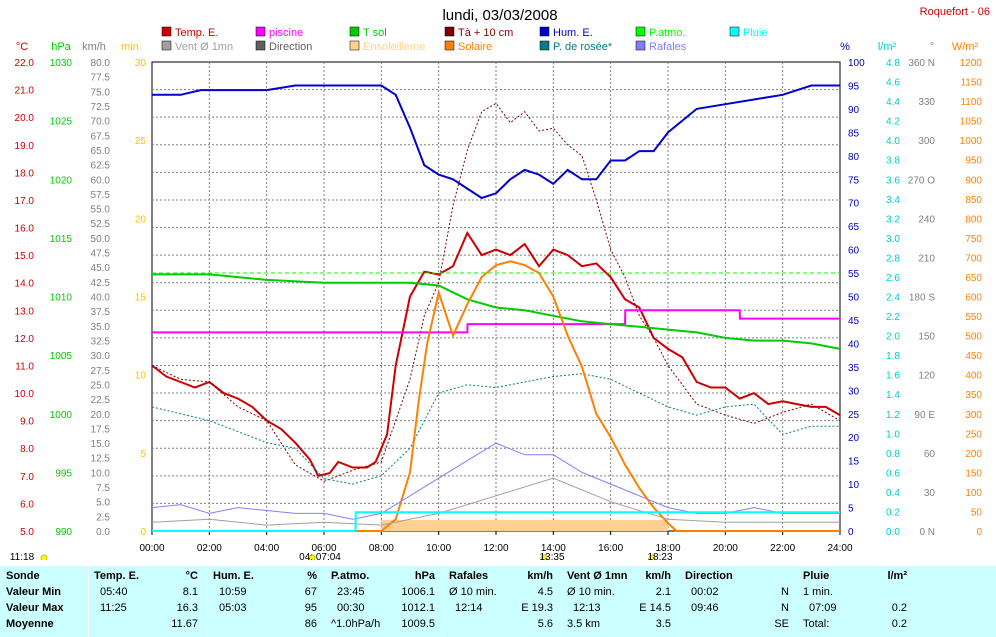 The image size is (996, 637). What do you see at coordinates (899, 624) in the screenshot?
I see `rain-total-val: 0.2` at bounding box center [899, 624].